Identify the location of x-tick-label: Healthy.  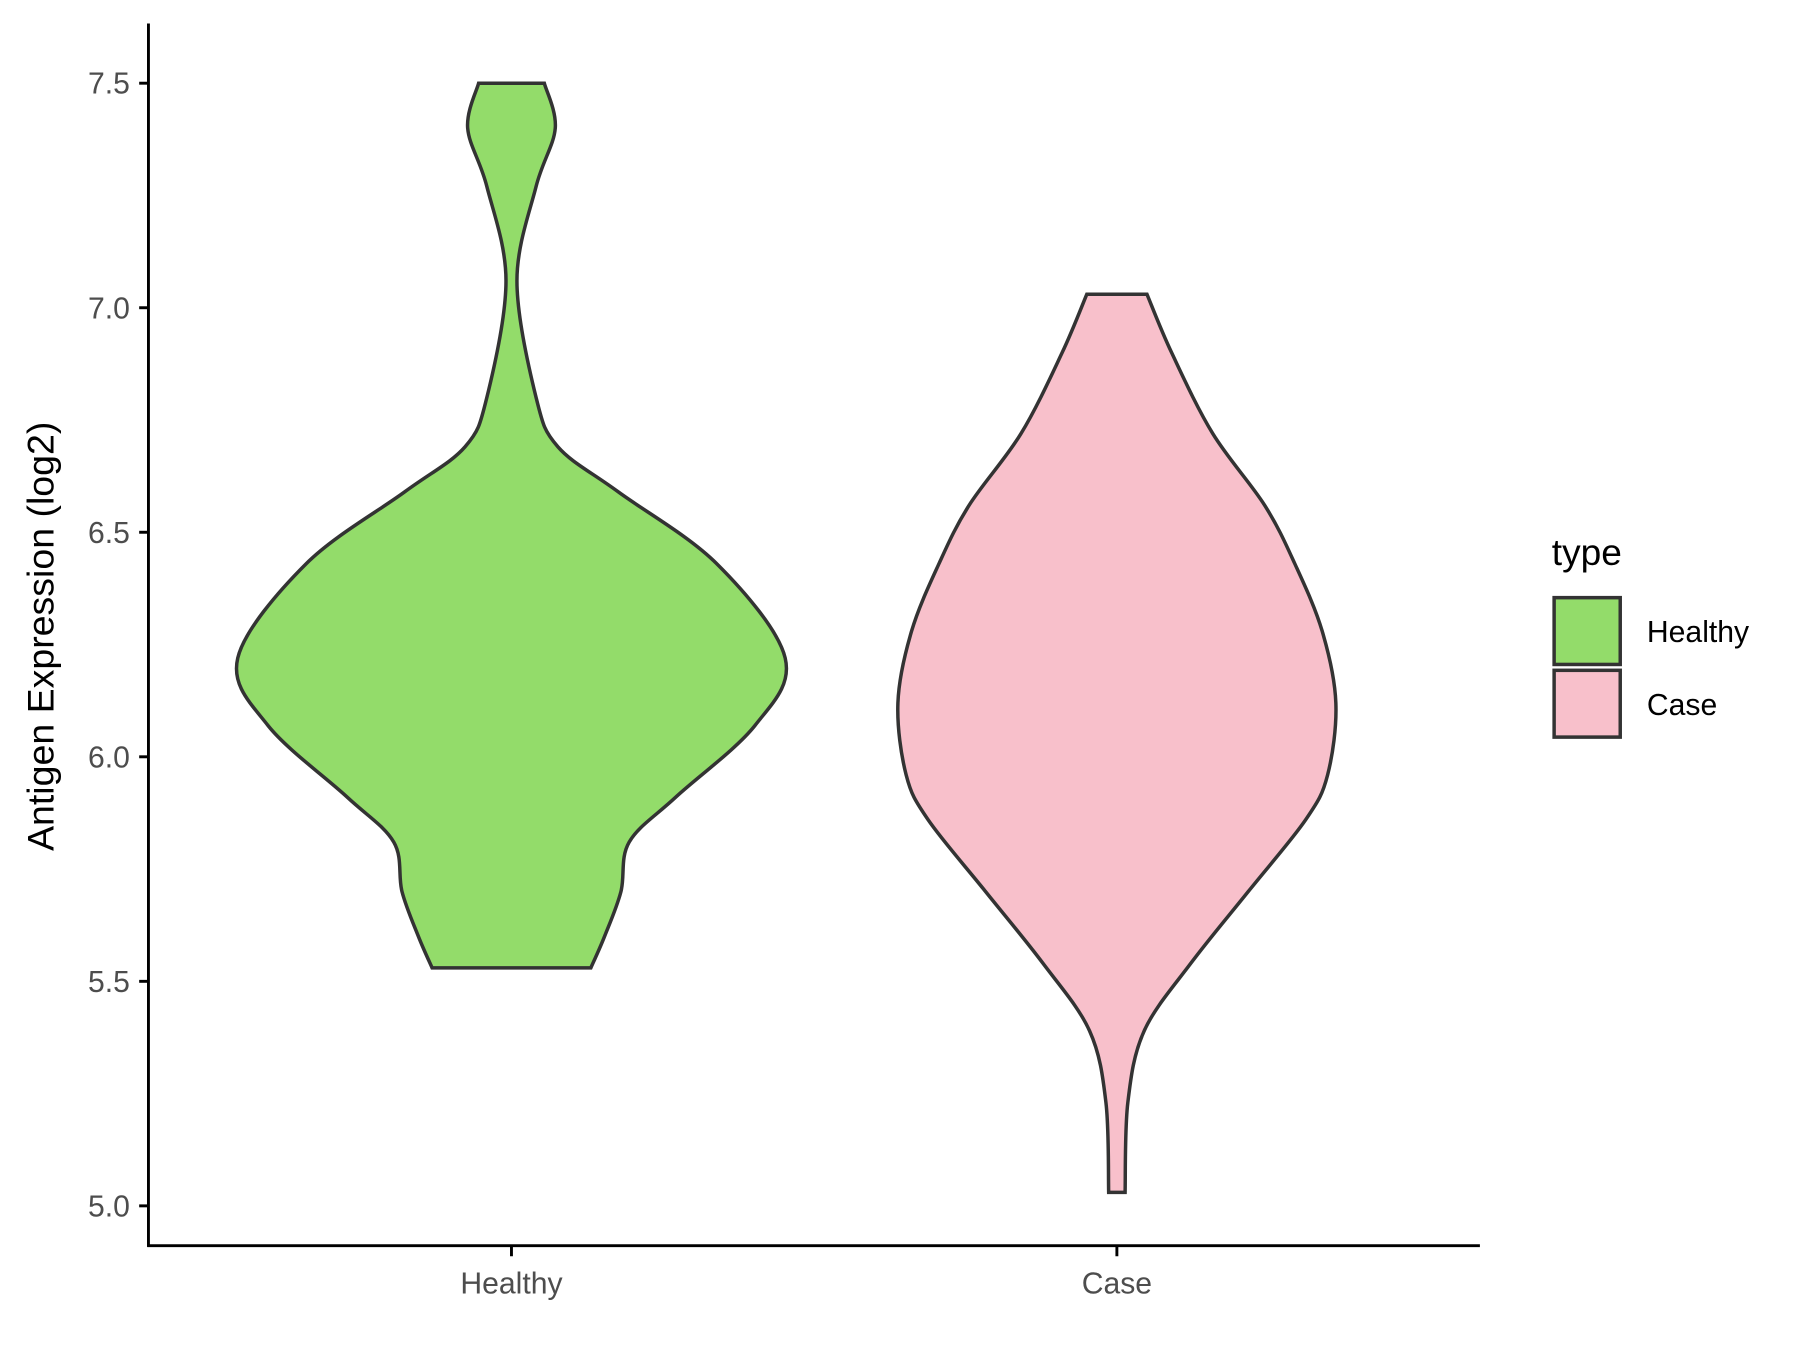
(511, 1284).